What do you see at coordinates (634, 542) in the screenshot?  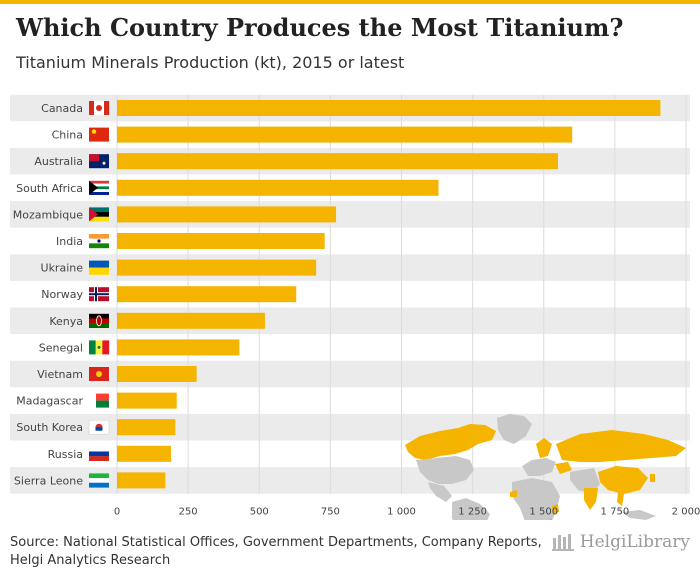 I see `logo-text: HelgiLibrary` at bounding box center [634, 542].